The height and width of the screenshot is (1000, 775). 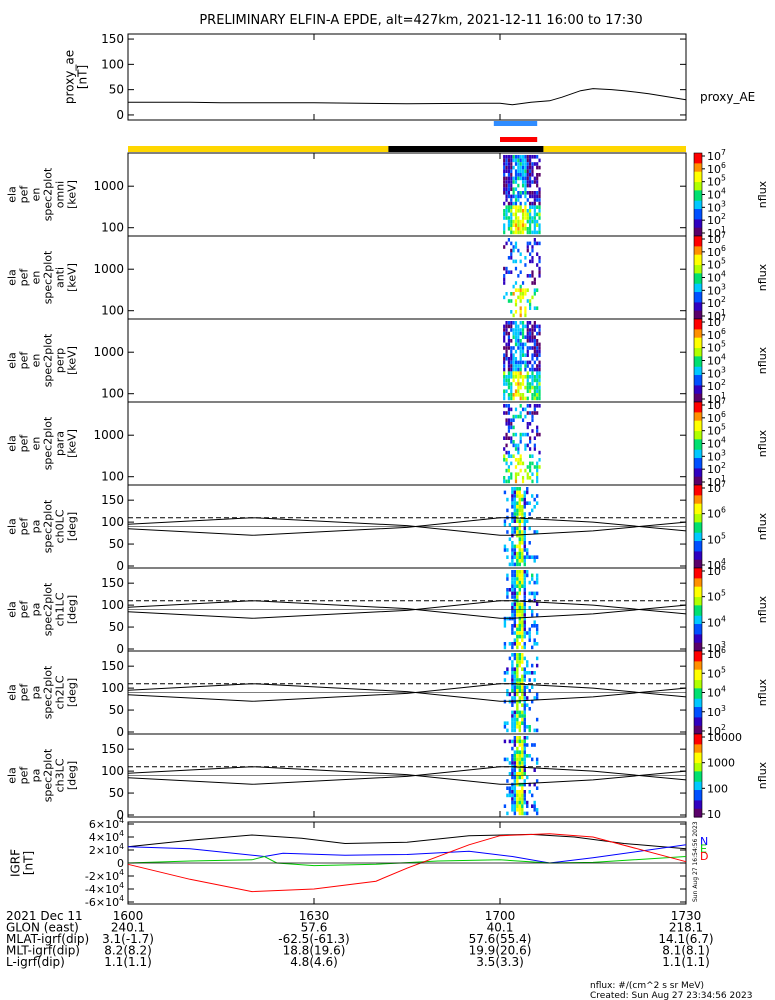 I want to click on pitch-3-colorbar-segment, so click(x=698, y=735).